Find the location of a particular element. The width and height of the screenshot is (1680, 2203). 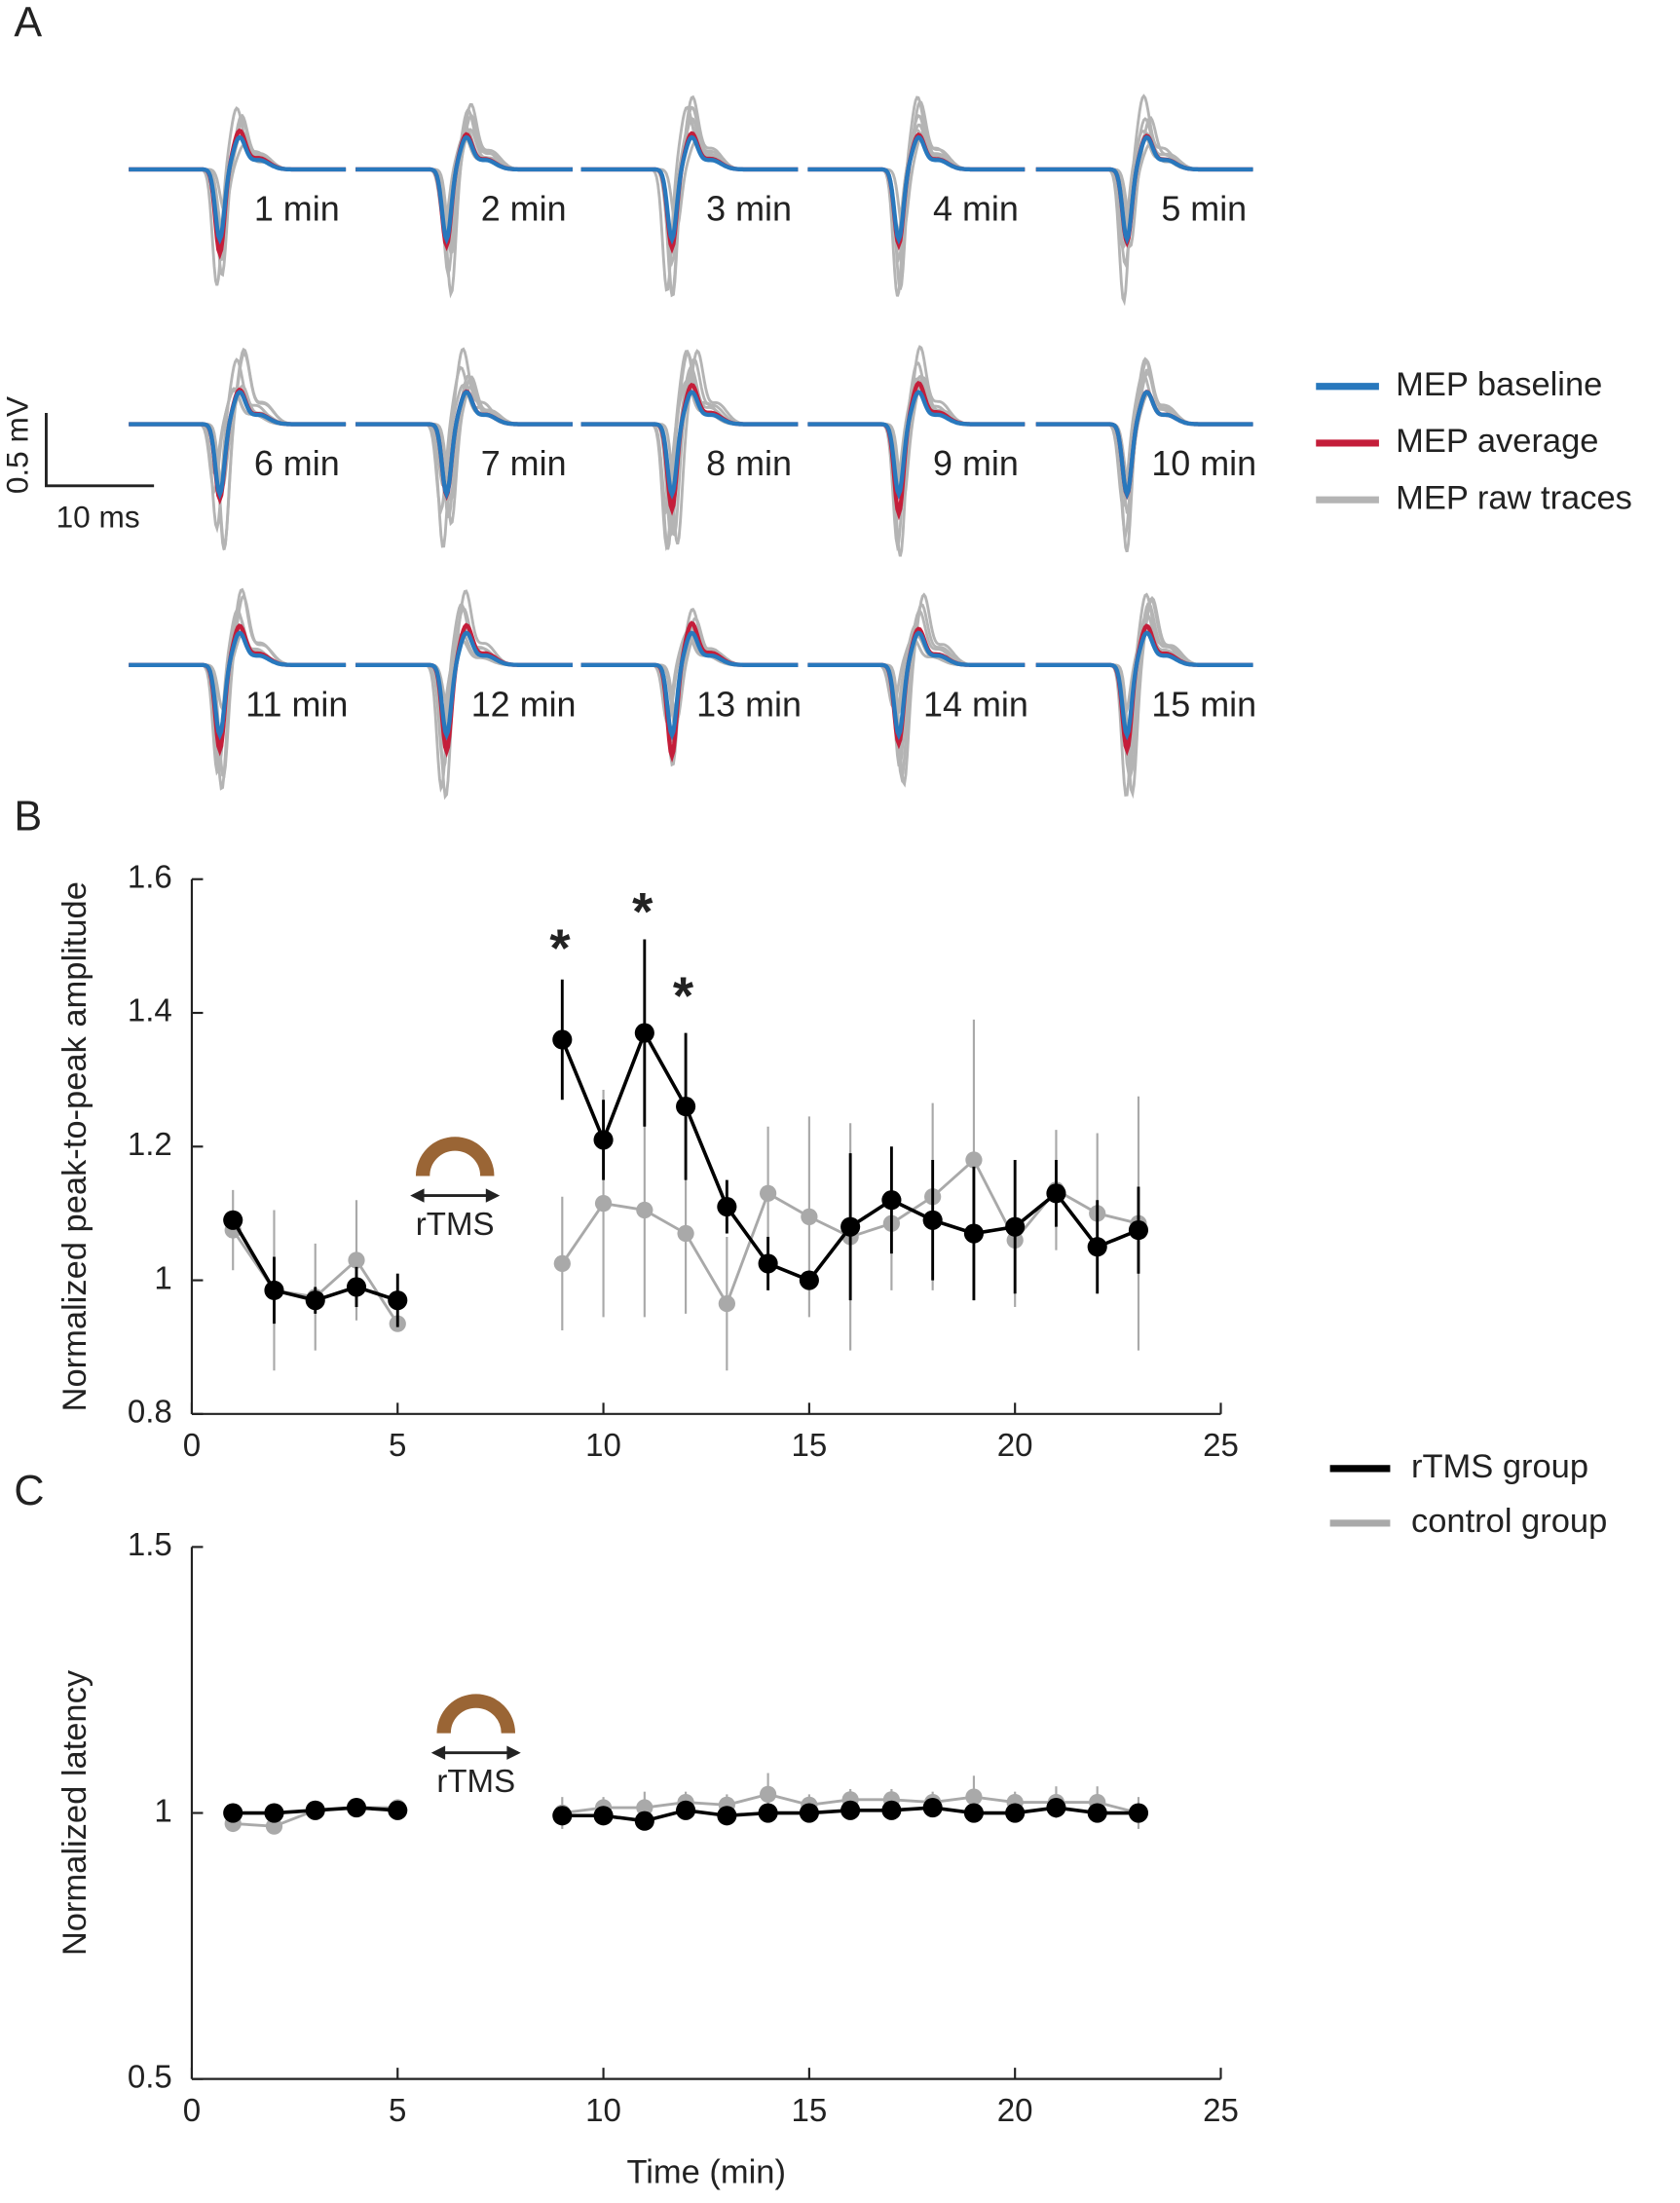

rtms-label: rTMS is located at coordinates (455, 1225).